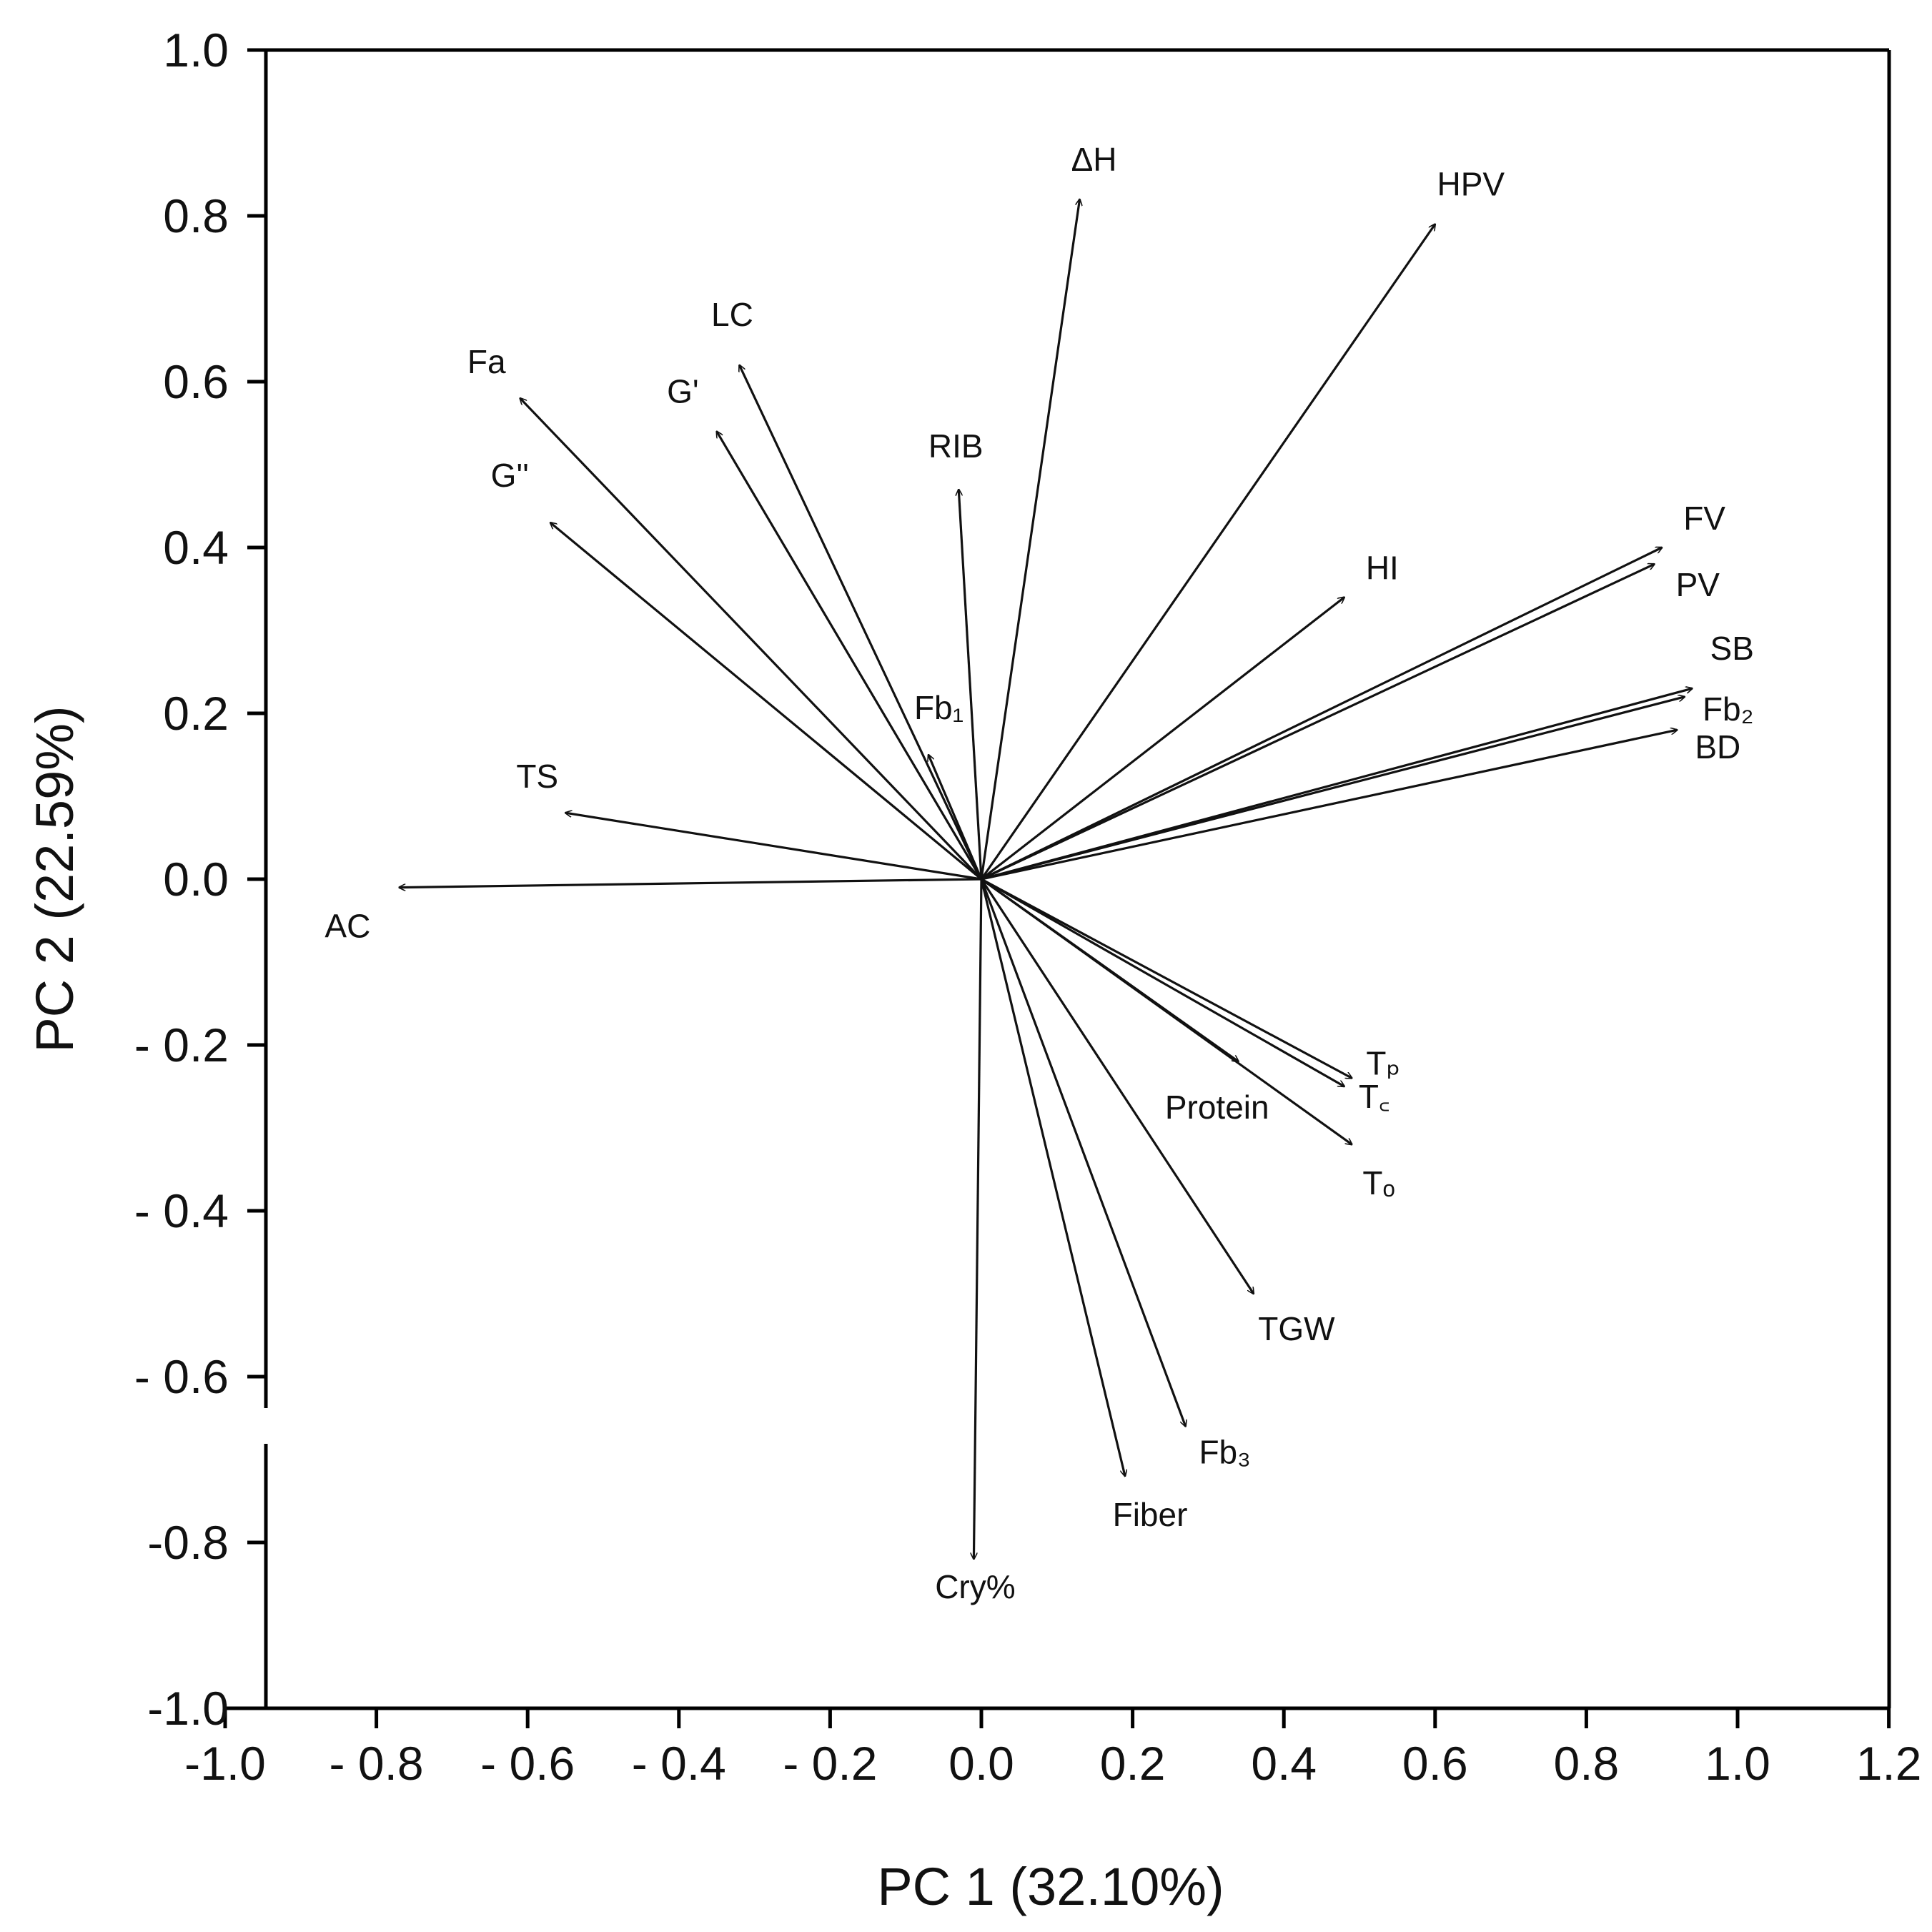 This screenshot has width=1932, height=1932. I want to click on vector-label: ΔH, so click(1094, 159).